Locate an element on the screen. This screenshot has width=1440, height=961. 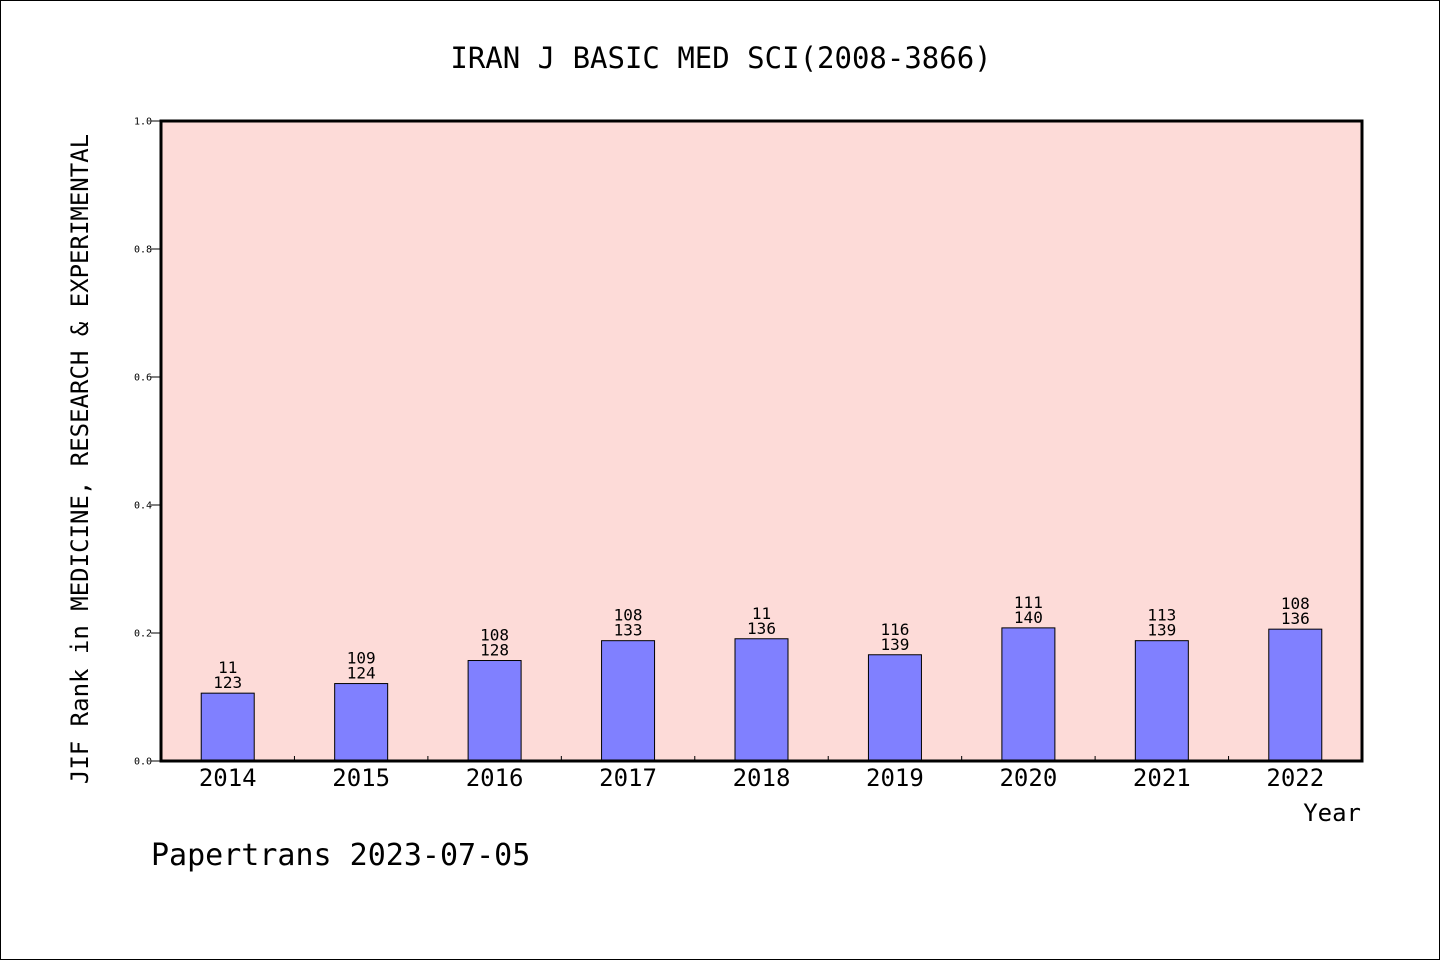
bar-rank-label: 116 is located at coordinates (894, 629).